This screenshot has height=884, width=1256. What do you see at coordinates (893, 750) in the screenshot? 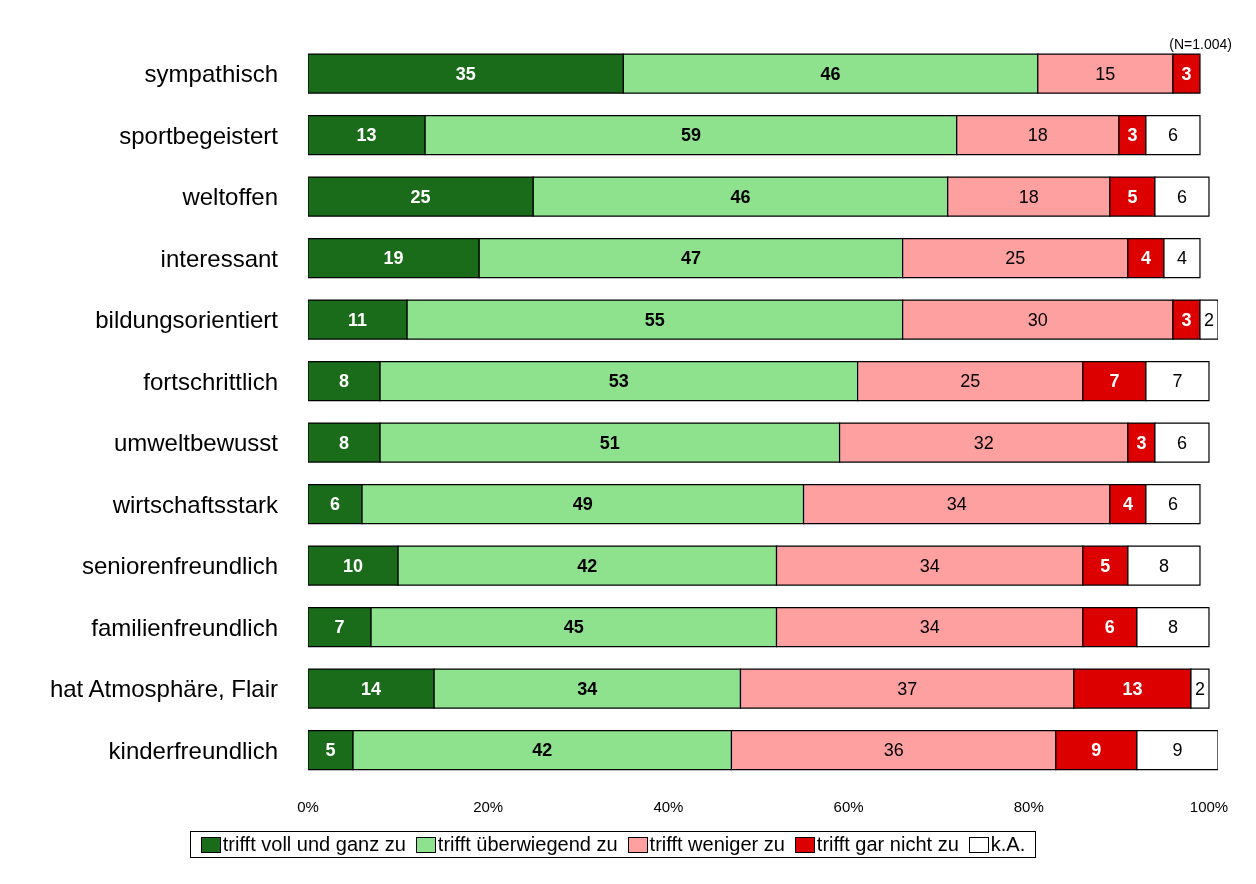
I see `data-label: 36` at bounding box center [893, 750].